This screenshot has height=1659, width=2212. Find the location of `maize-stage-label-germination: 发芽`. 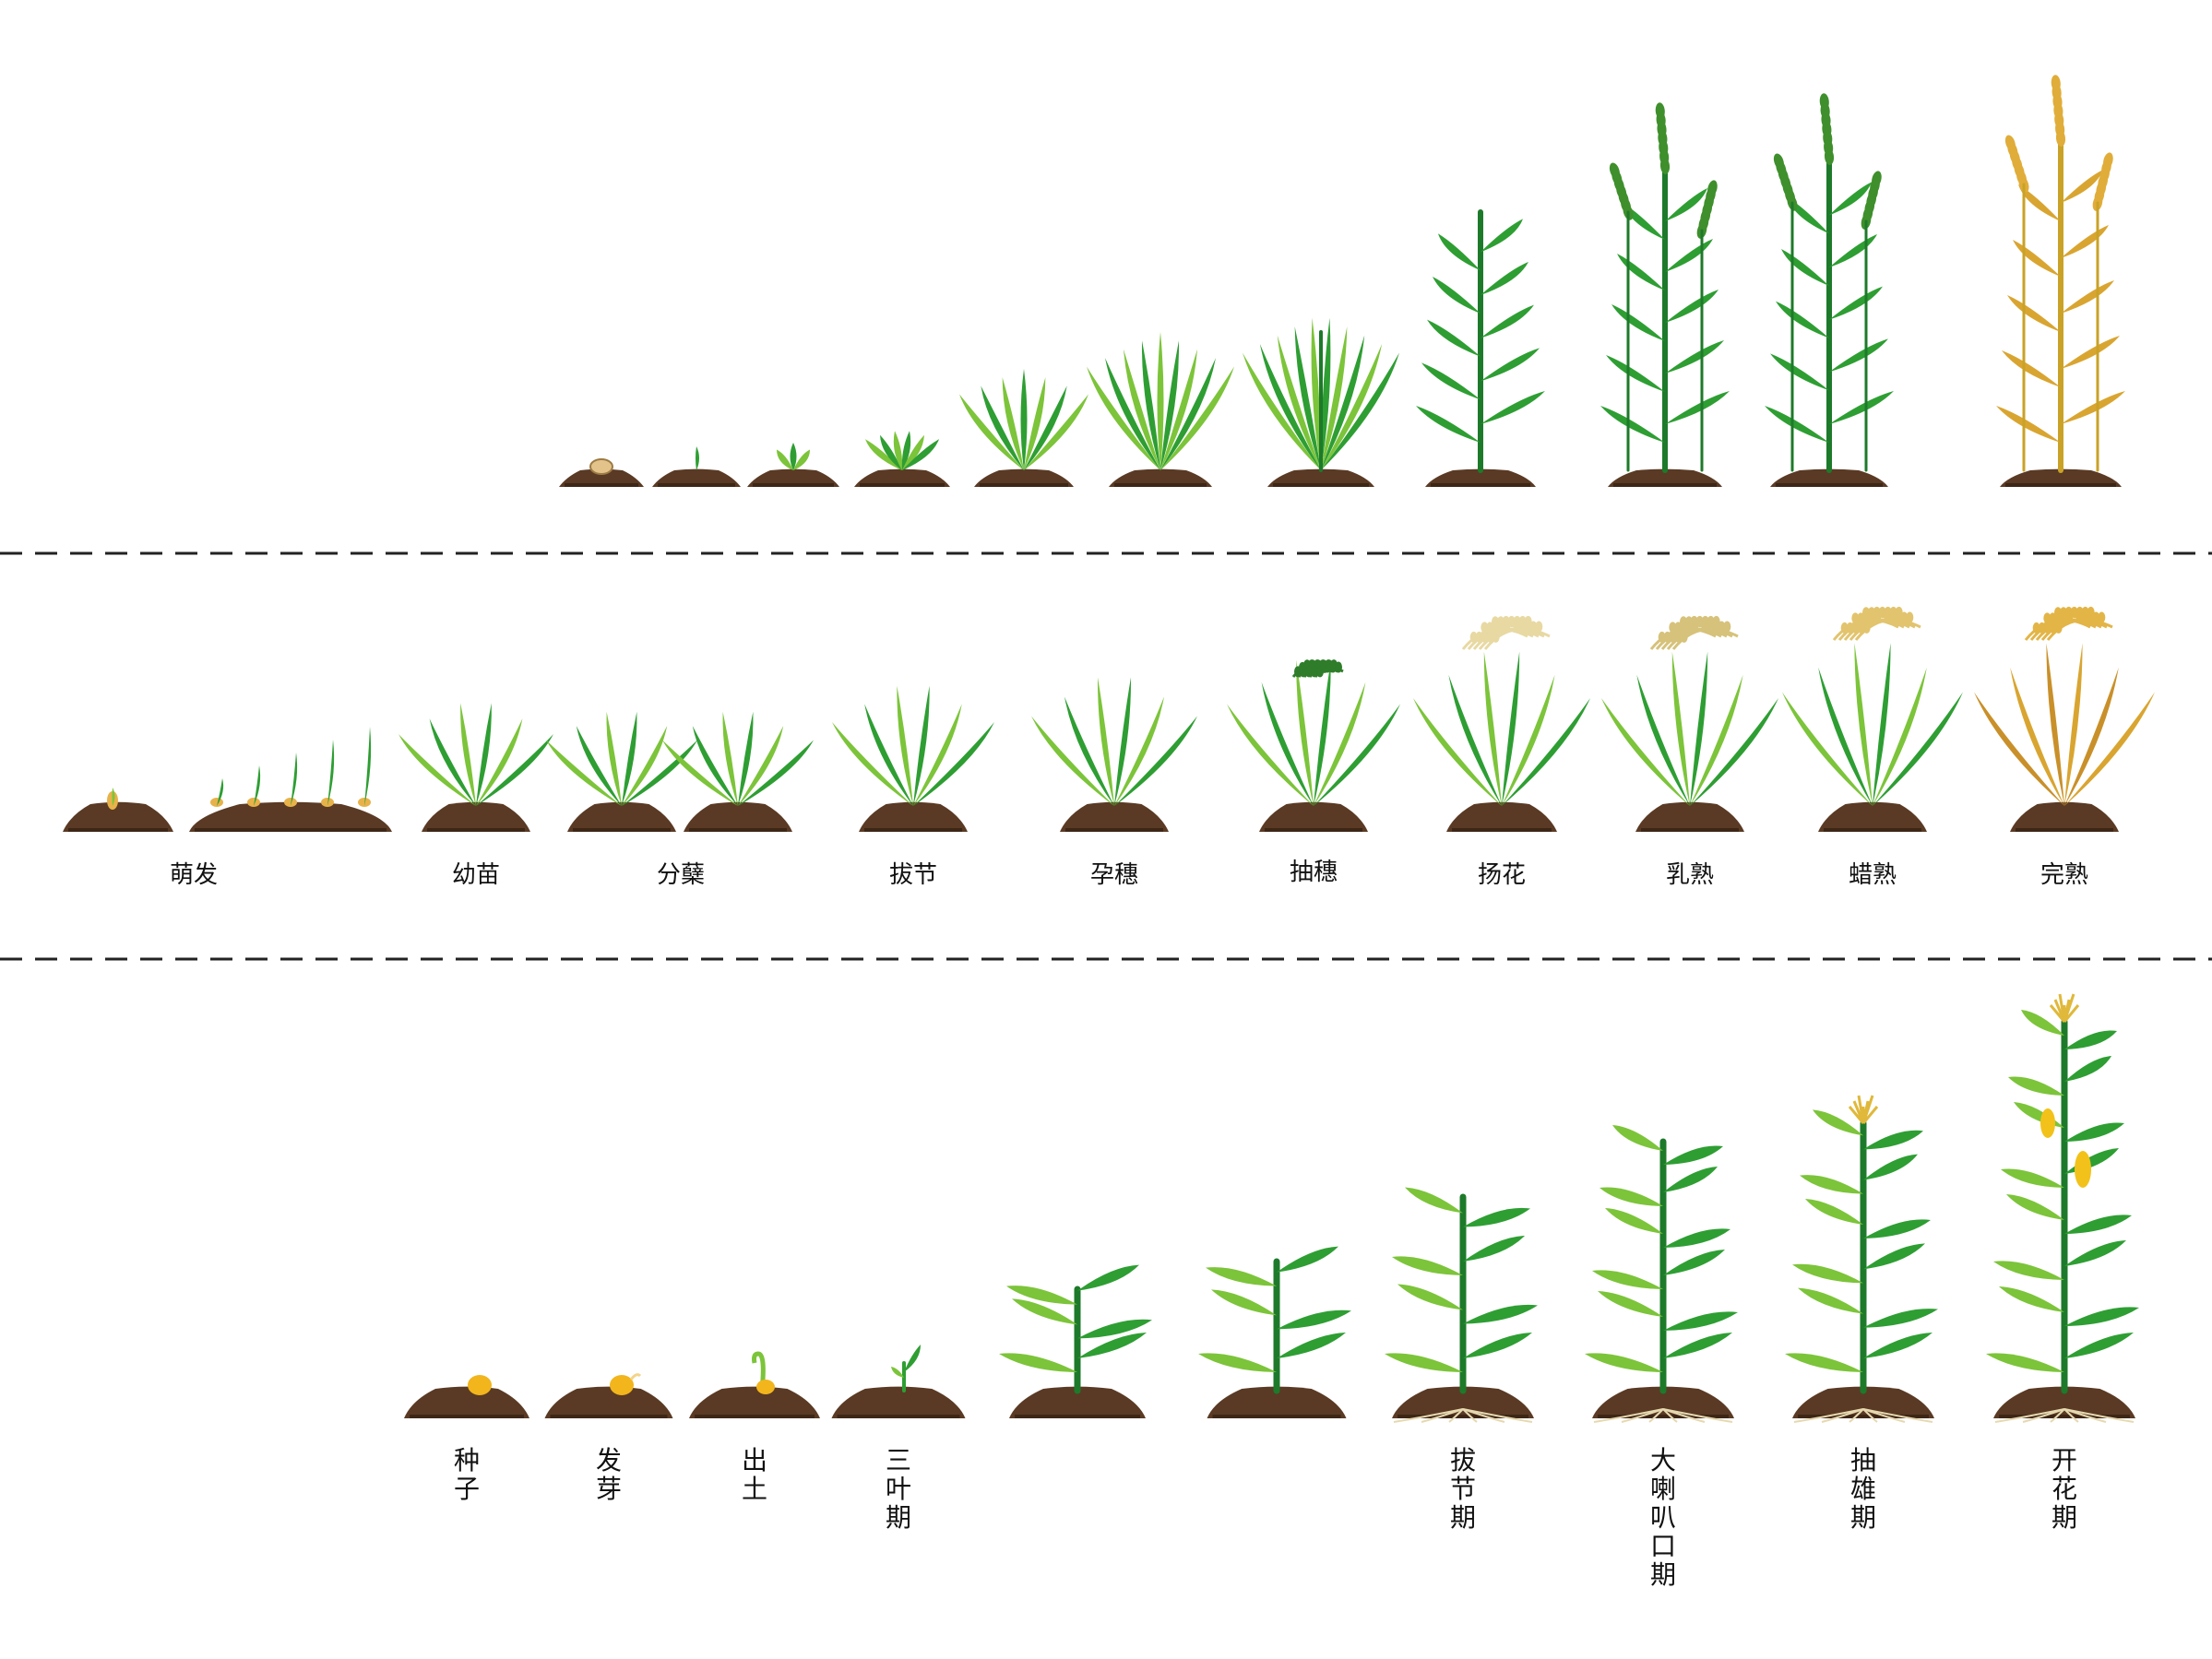

maize-stage-label-germination: 发芽 is located at coordinates (608, 1475).